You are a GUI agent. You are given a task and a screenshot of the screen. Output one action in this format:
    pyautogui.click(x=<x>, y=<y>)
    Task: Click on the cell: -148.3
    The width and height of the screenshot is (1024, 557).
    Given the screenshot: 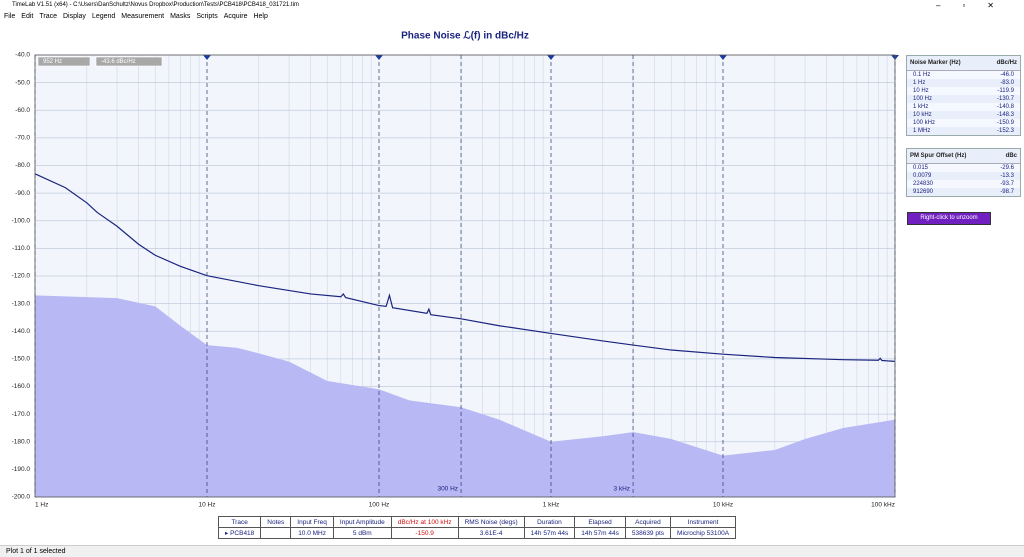 What is the action you would take?
    pyautogui.click(x=1005, y=115)
    